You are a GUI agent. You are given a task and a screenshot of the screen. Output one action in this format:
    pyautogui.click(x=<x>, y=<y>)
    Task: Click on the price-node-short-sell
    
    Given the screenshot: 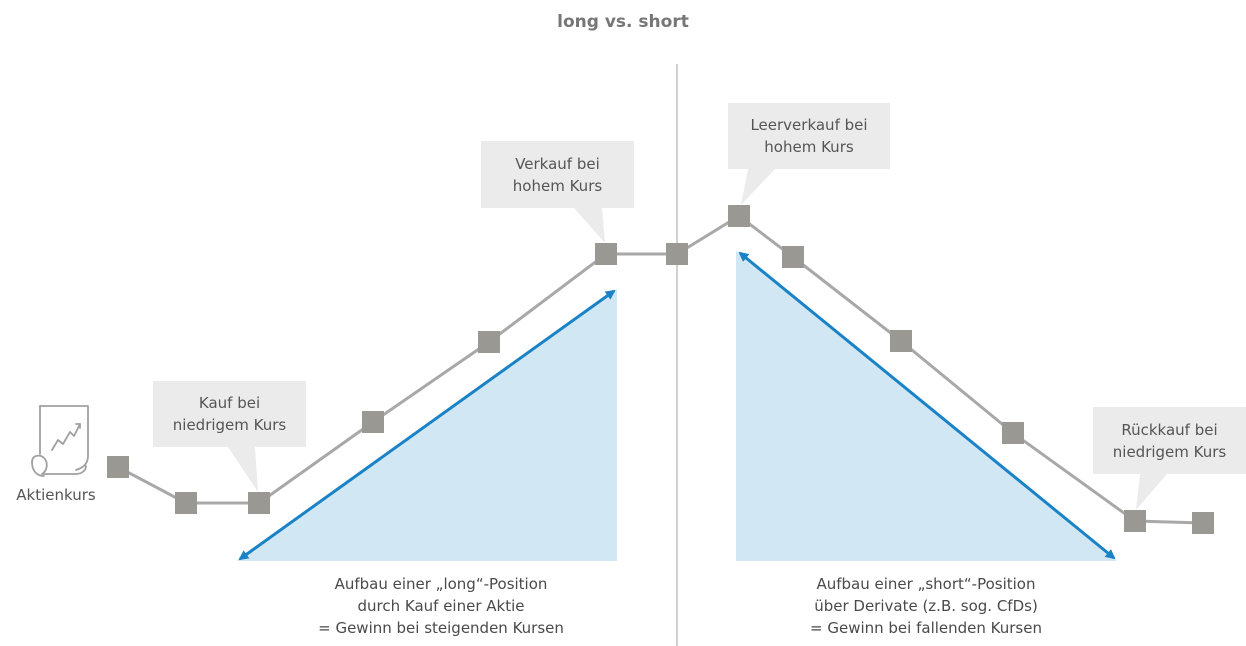 What is the action you would take?
    pyautogui.click(x=739, y=216)
    